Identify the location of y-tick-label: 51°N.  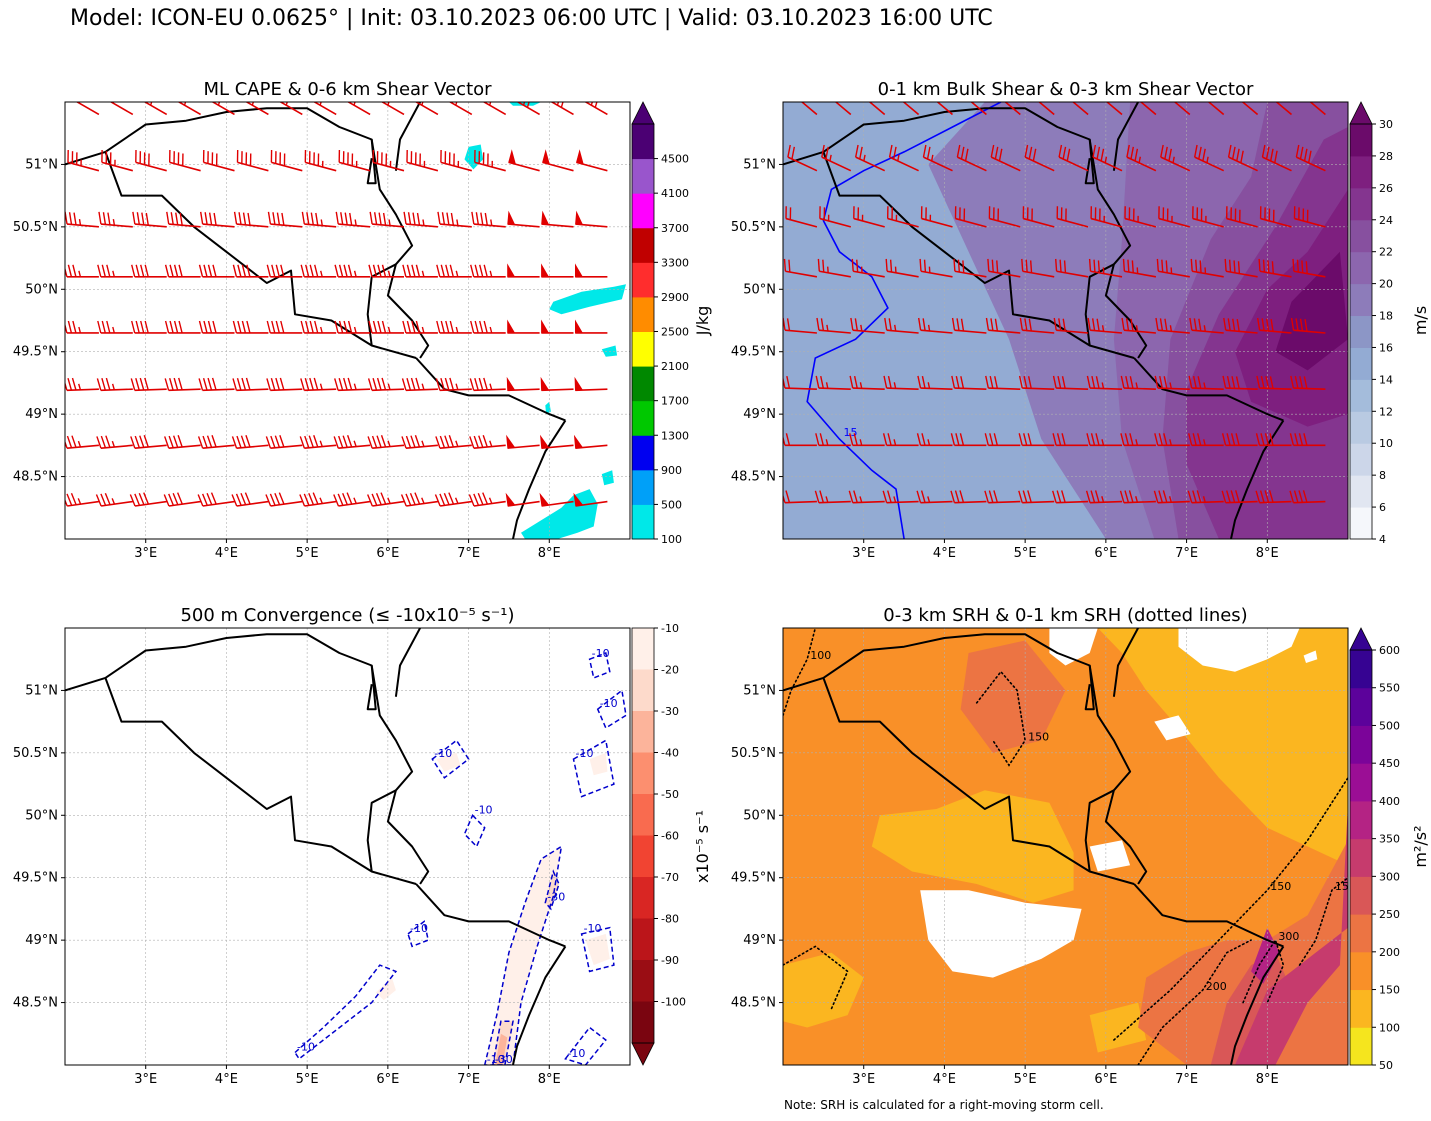
(41, 164).